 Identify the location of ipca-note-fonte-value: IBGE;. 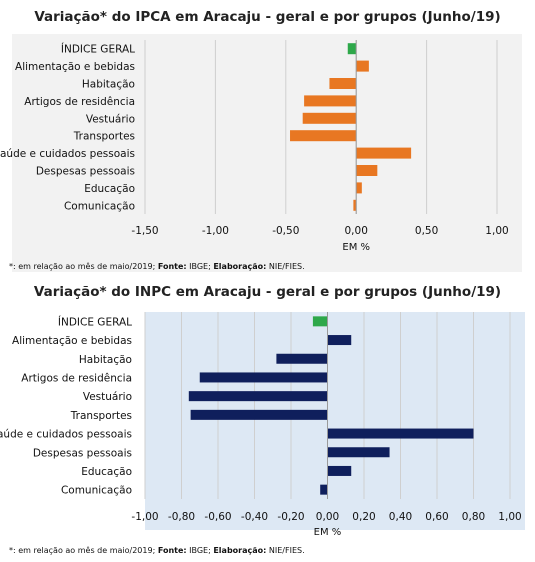
(200, 266).